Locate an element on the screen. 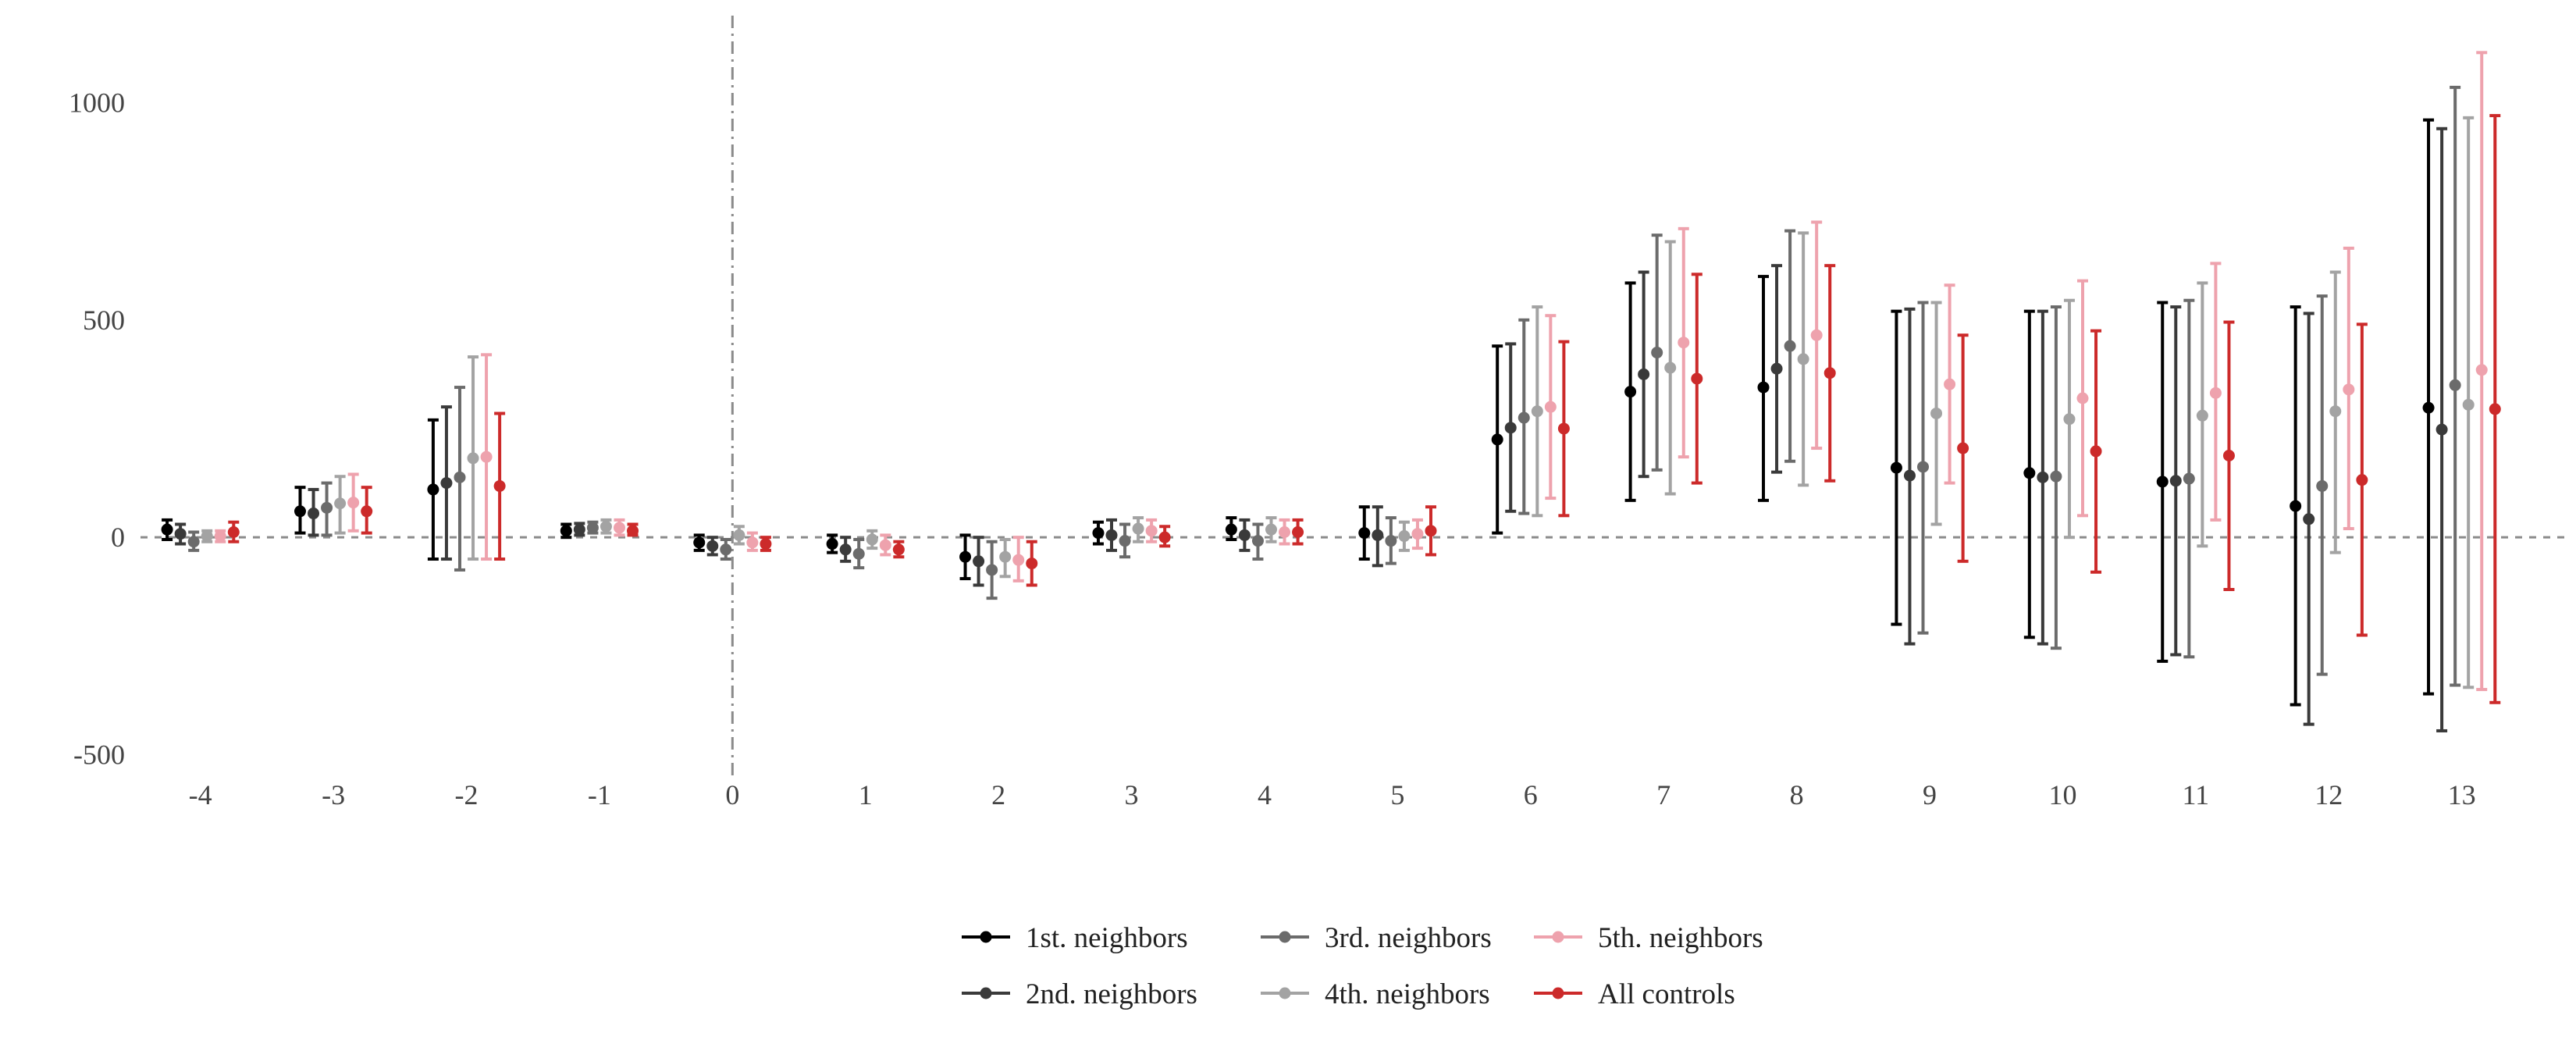  x-tick-label: 9 is located at coordinates (1930, 794).